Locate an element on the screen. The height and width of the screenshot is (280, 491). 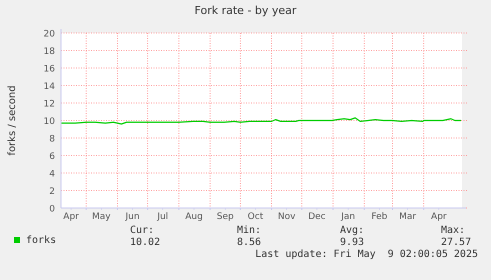
text: 9.93 is located at coordinates (352, 242).